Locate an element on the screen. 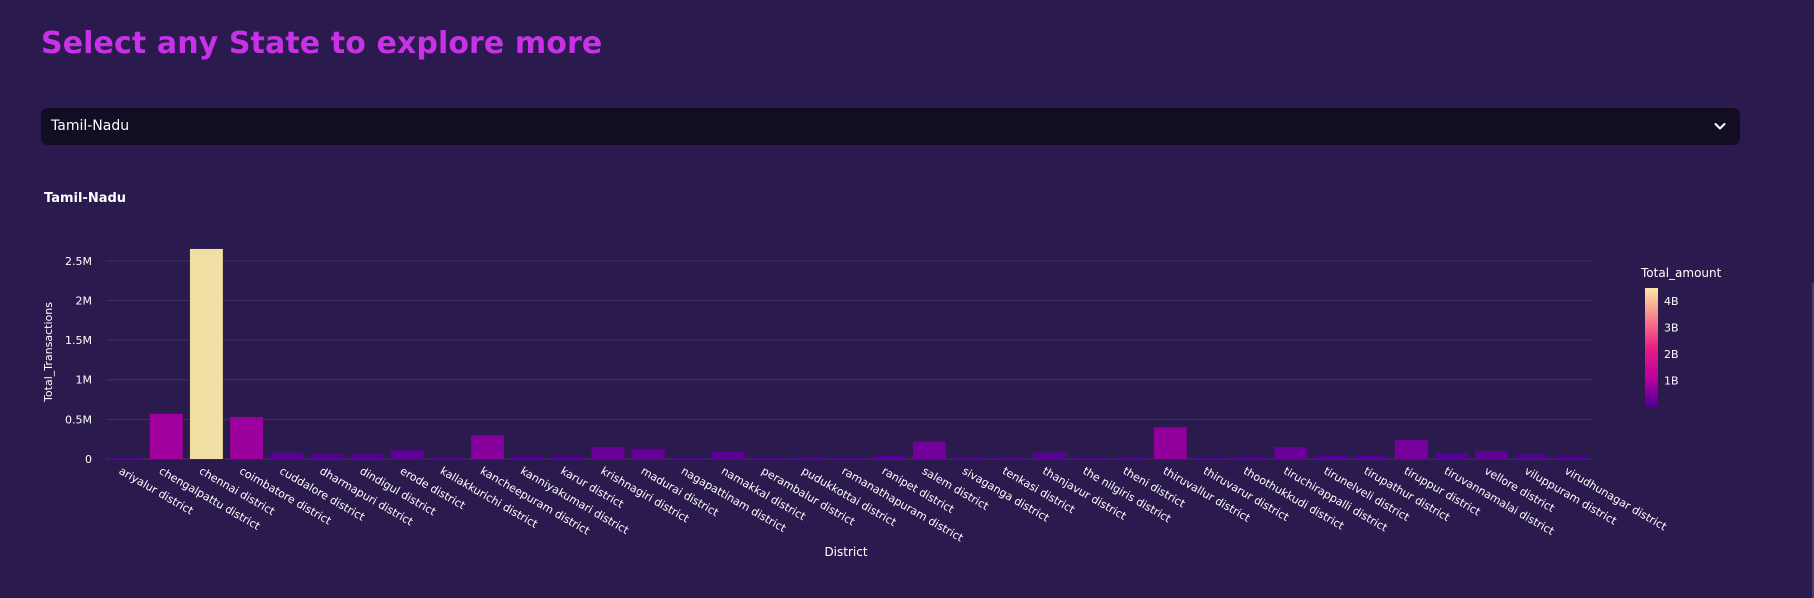  colorbar-tick-label: 4B is located at coordinates (1671, 301).